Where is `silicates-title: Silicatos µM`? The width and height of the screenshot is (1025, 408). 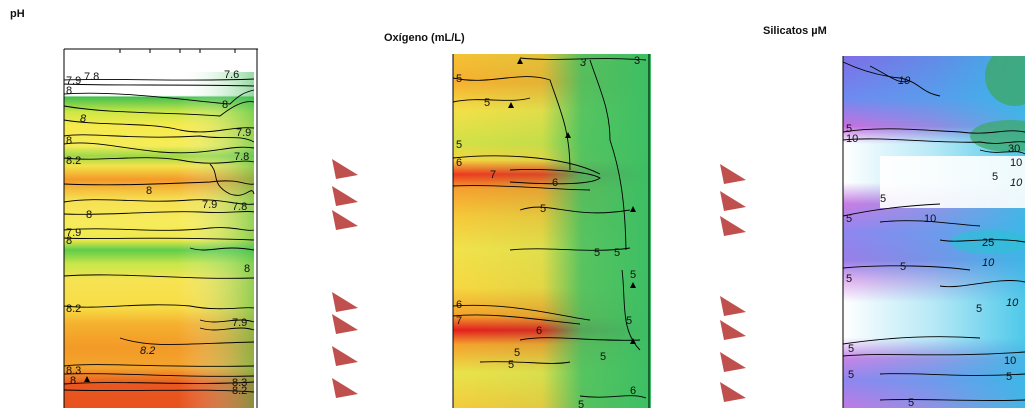 silicates-title: Silicatos µM is located at coordinates (795, 31).